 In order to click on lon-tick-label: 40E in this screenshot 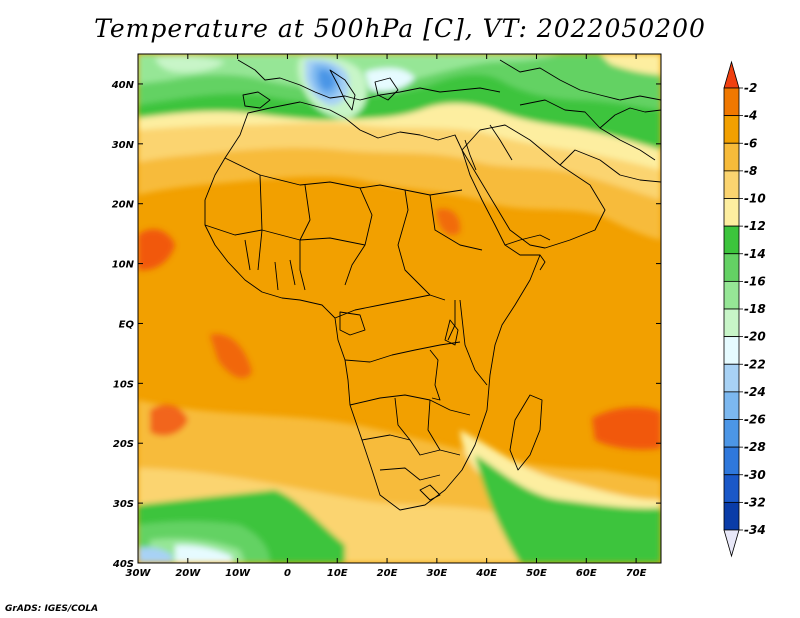, I will do `click(486, 573)`.